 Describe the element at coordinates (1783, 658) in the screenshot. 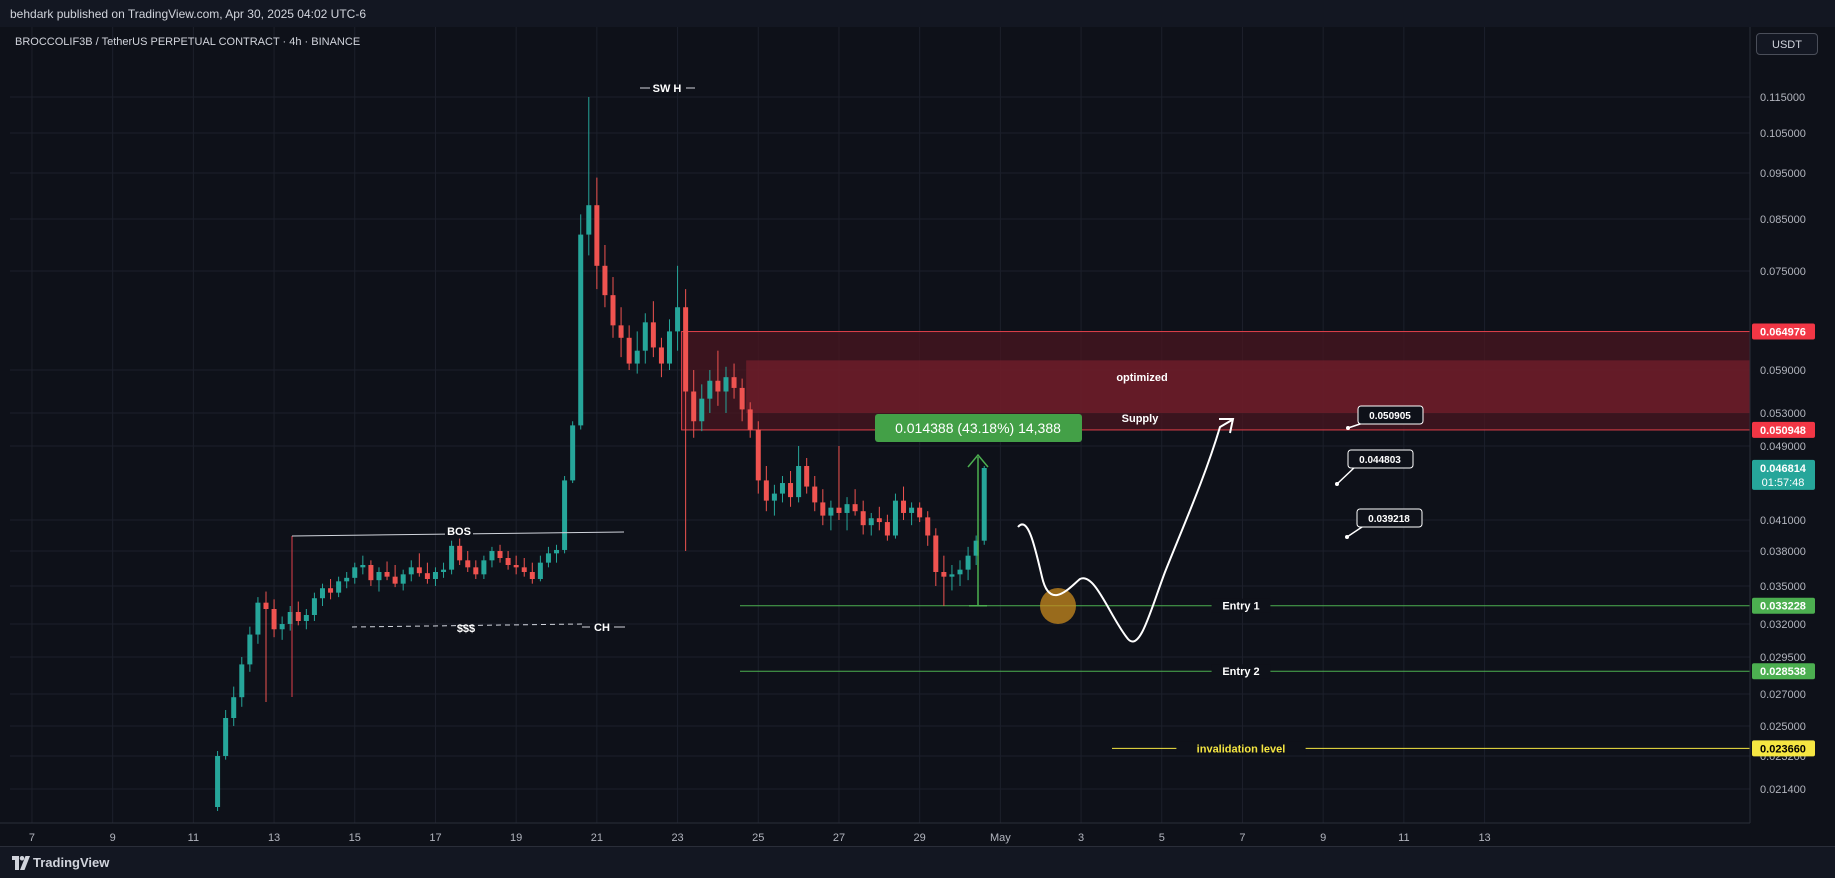

I see `price-tick-label: 0.029500` at that location.